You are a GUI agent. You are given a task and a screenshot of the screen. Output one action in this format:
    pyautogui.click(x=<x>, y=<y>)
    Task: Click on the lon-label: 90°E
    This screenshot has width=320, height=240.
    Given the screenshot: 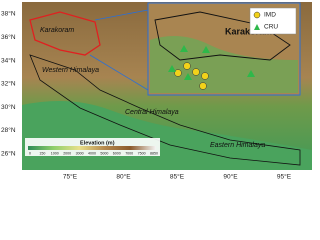 What is the action you would take?
    pyautogui.click(x=230, y=177)
    